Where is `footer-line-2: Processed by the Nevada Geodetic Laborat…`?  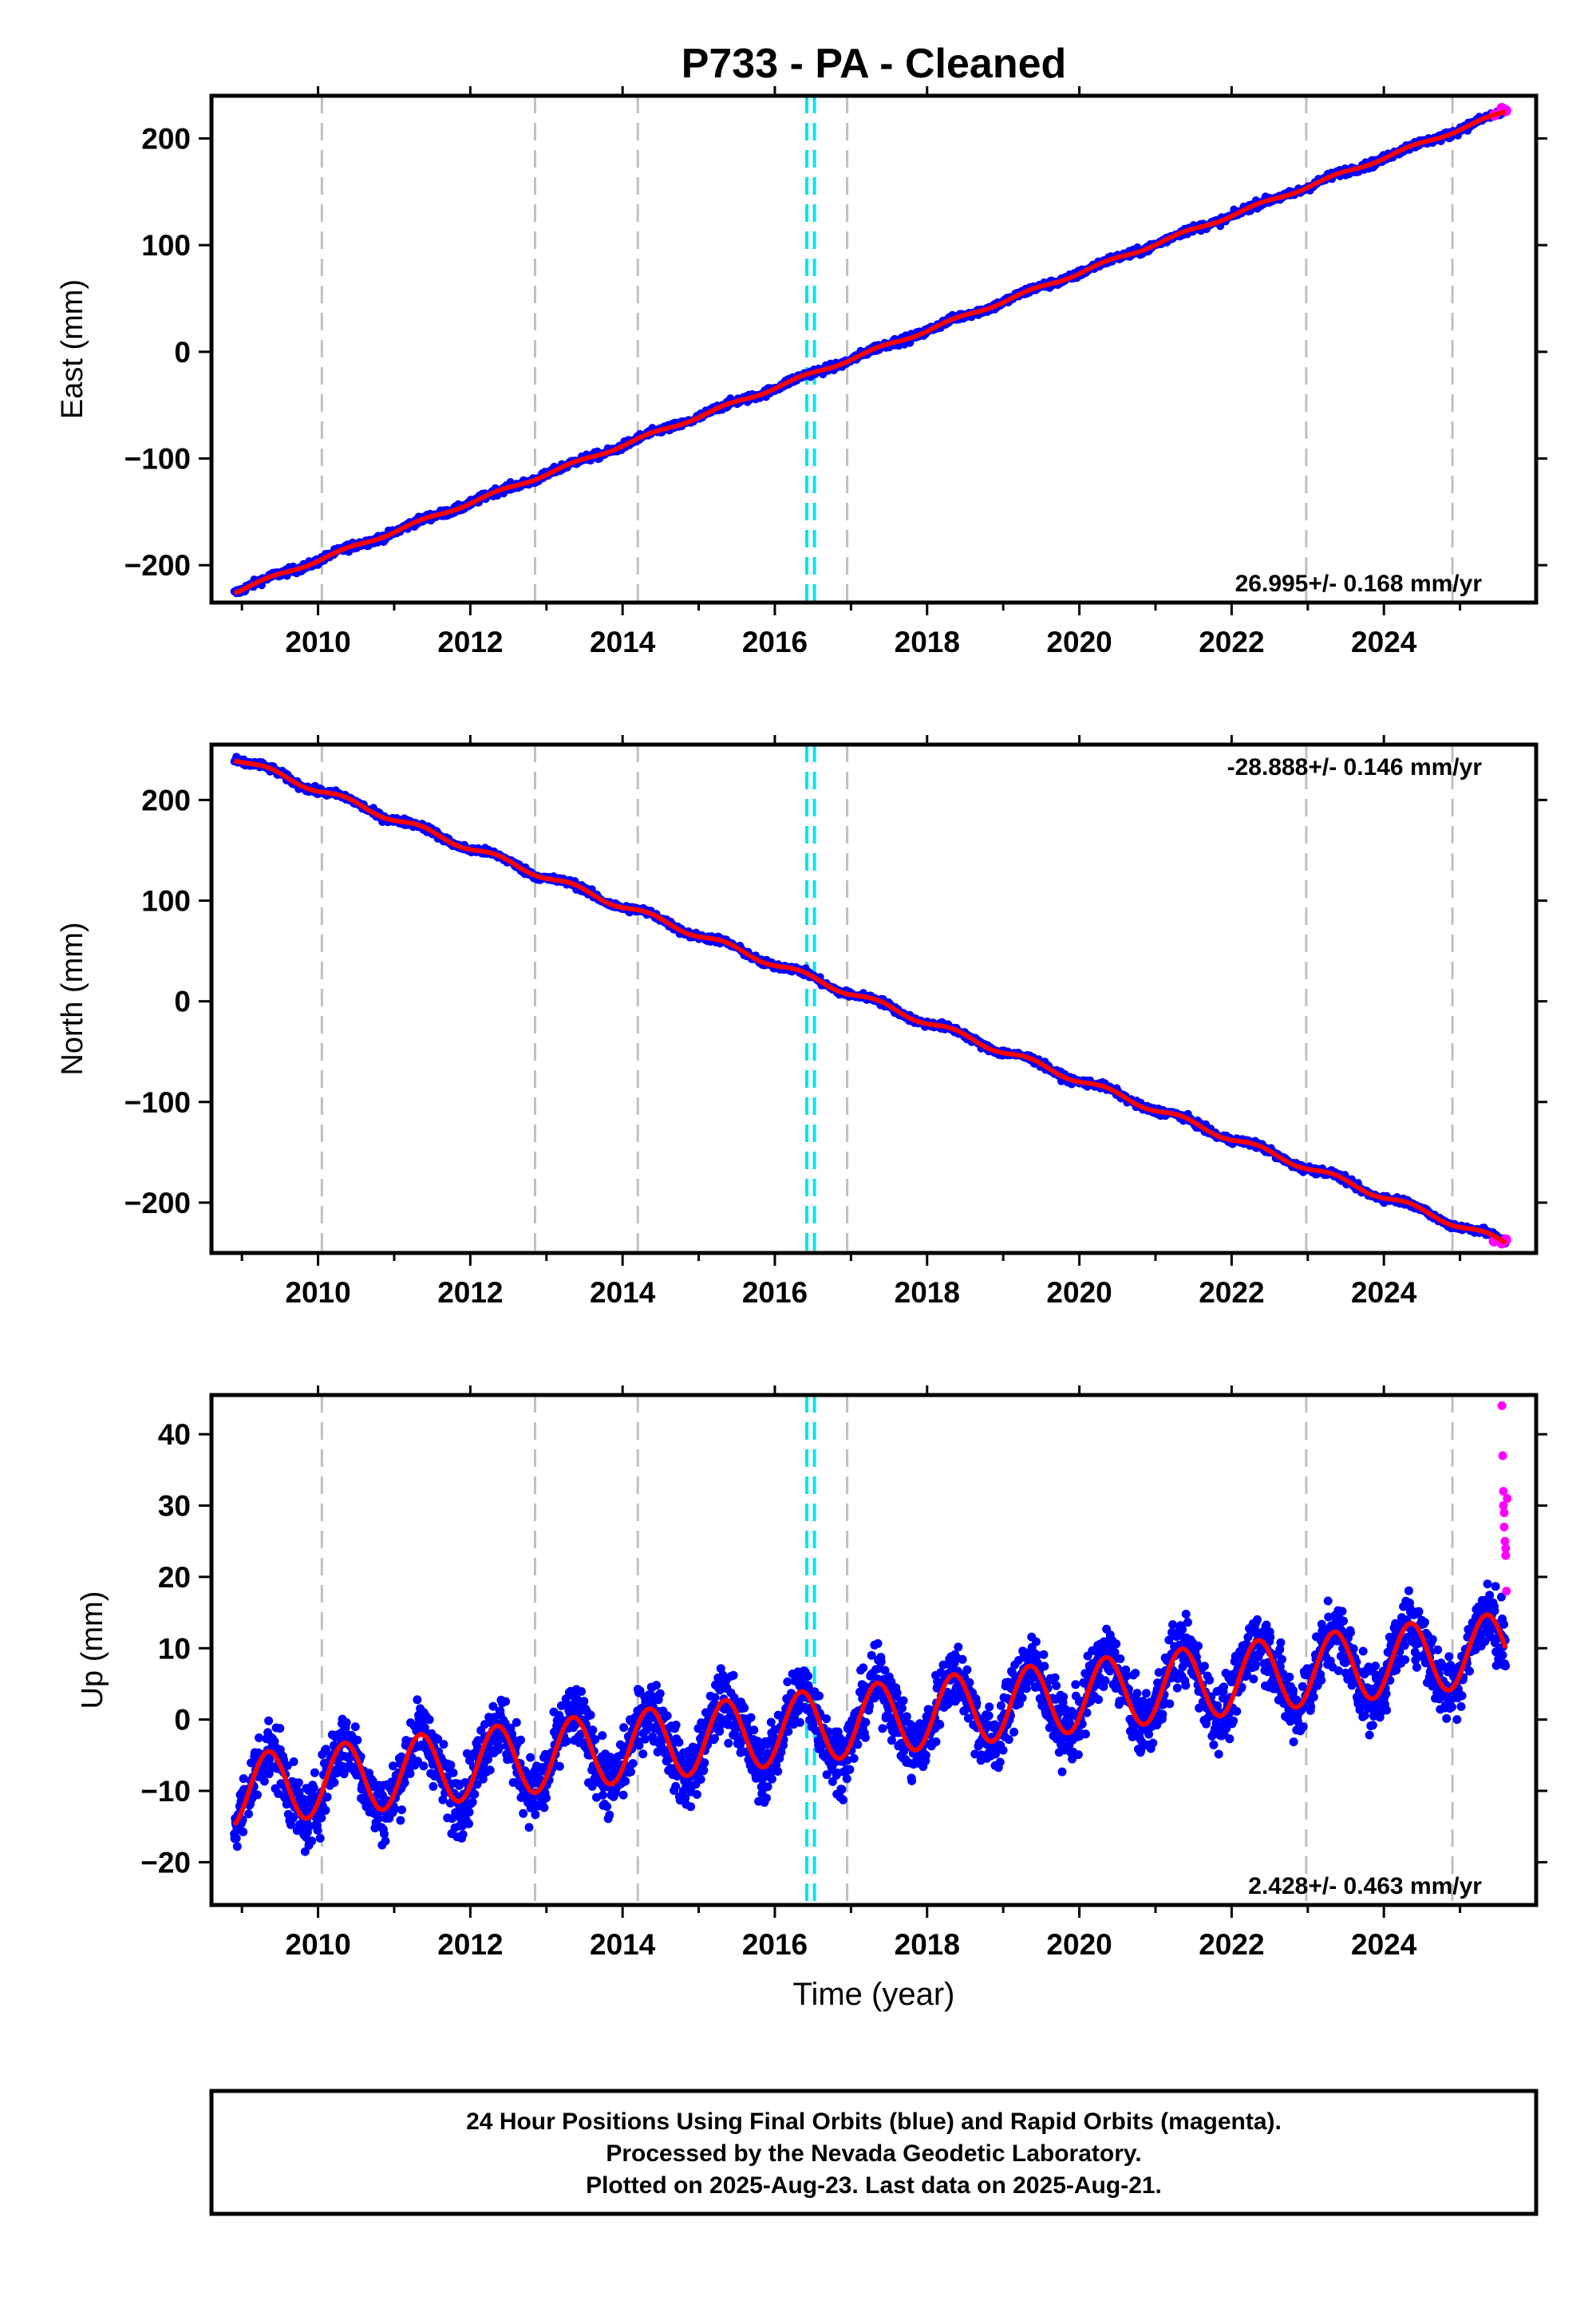 footer-line-2: Processed by the Nevada Geodetic Laborat… is located at coordinates (873, 2153).